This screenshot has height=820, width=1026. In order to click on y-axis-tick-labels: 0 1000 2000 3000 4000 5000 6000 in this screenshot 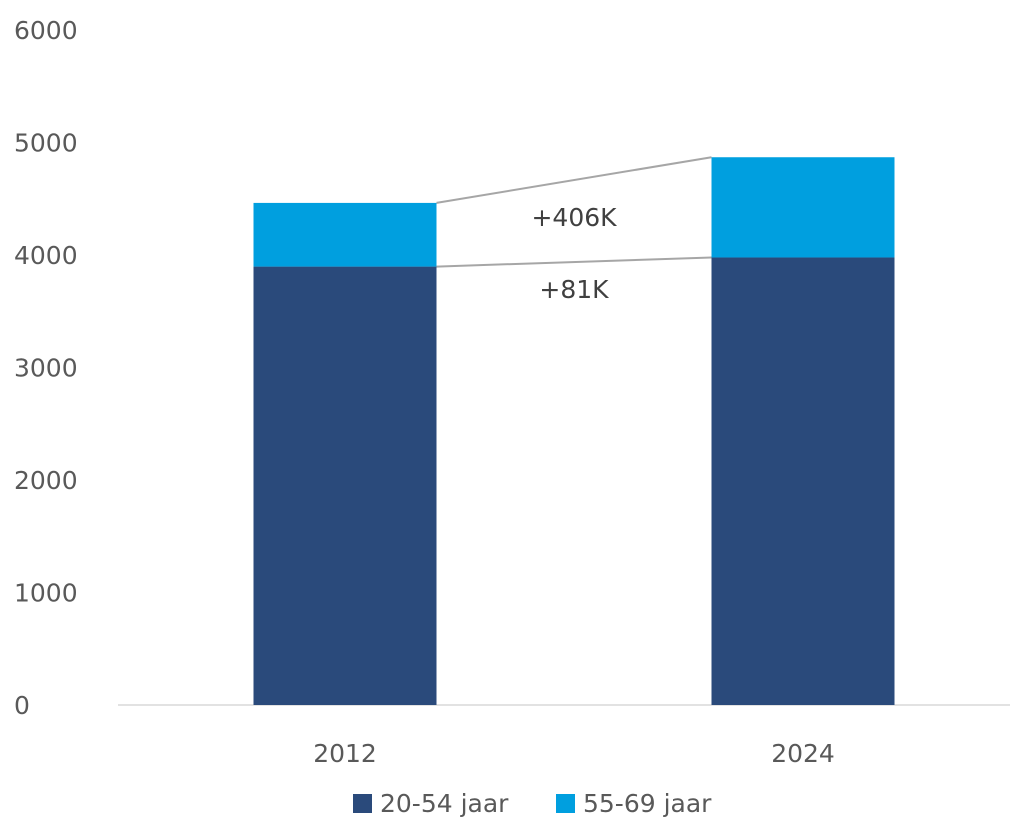, I will do `click(46, 368)`.